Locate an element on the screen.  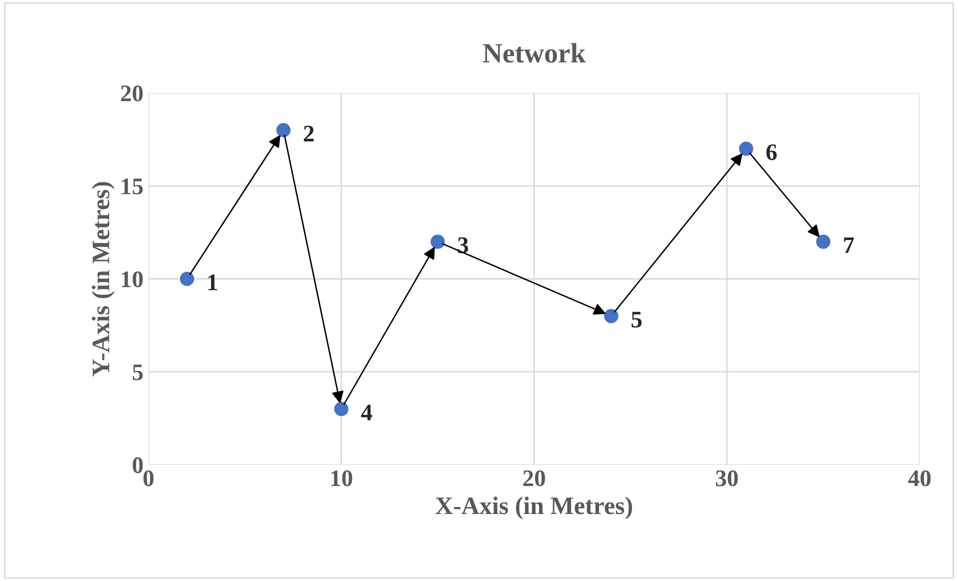
annotation: 6 is located at coordinates (771, 152).